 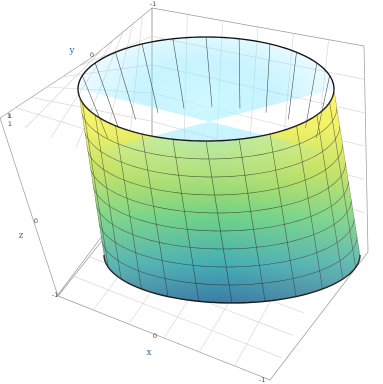 I want to click on y-axis-label: y, so click(x=71, y=51).